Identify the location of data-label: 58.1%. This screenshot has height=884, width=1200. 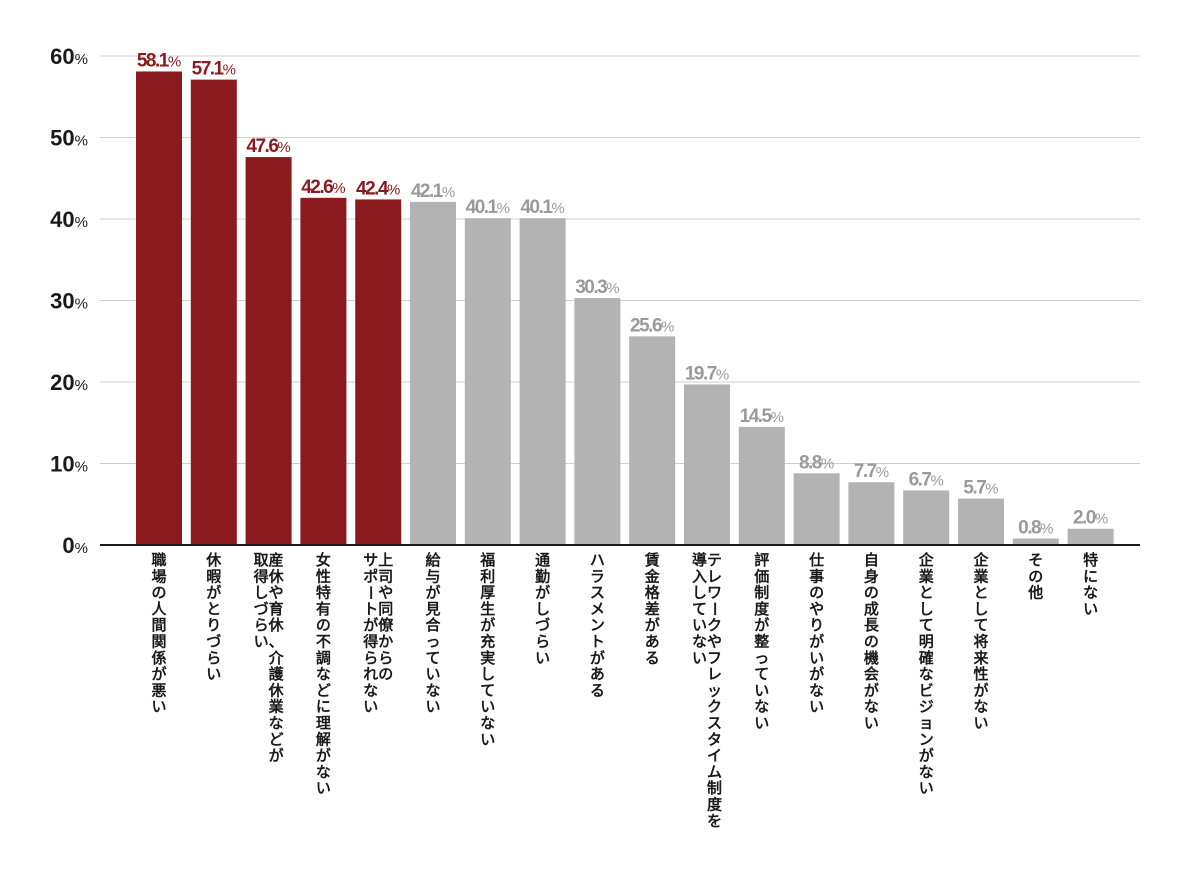
(159, 60).